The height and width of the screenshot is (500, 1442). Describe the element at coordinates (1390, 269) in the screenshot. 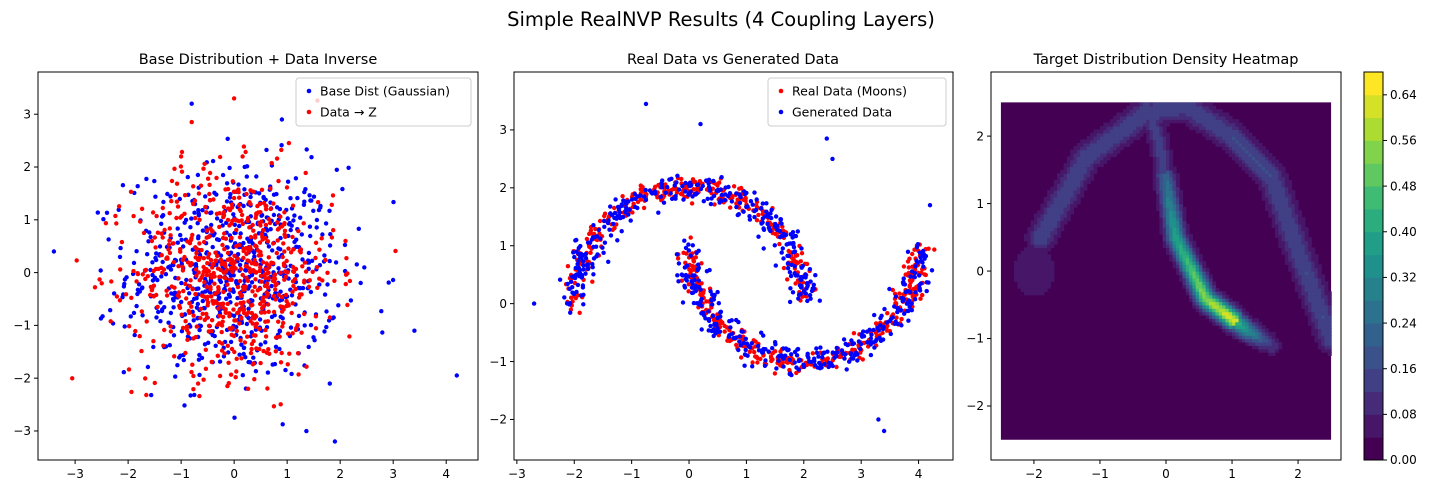

I see `colorbar: 0.000.080.160.240.320.400.480.560.64` at that location.